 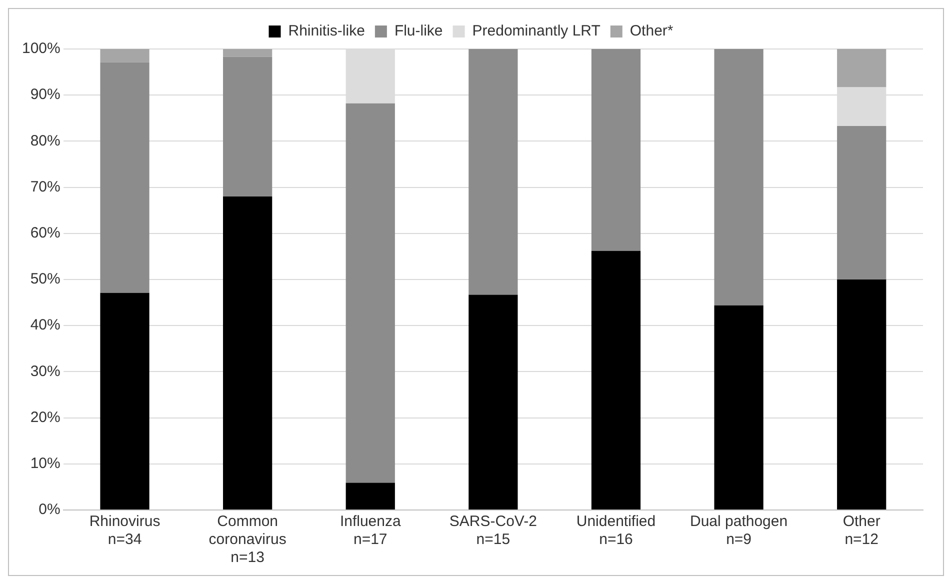 I want to click on x-tick-label: Dual pathogen n=9, so click(x=739, y=530).